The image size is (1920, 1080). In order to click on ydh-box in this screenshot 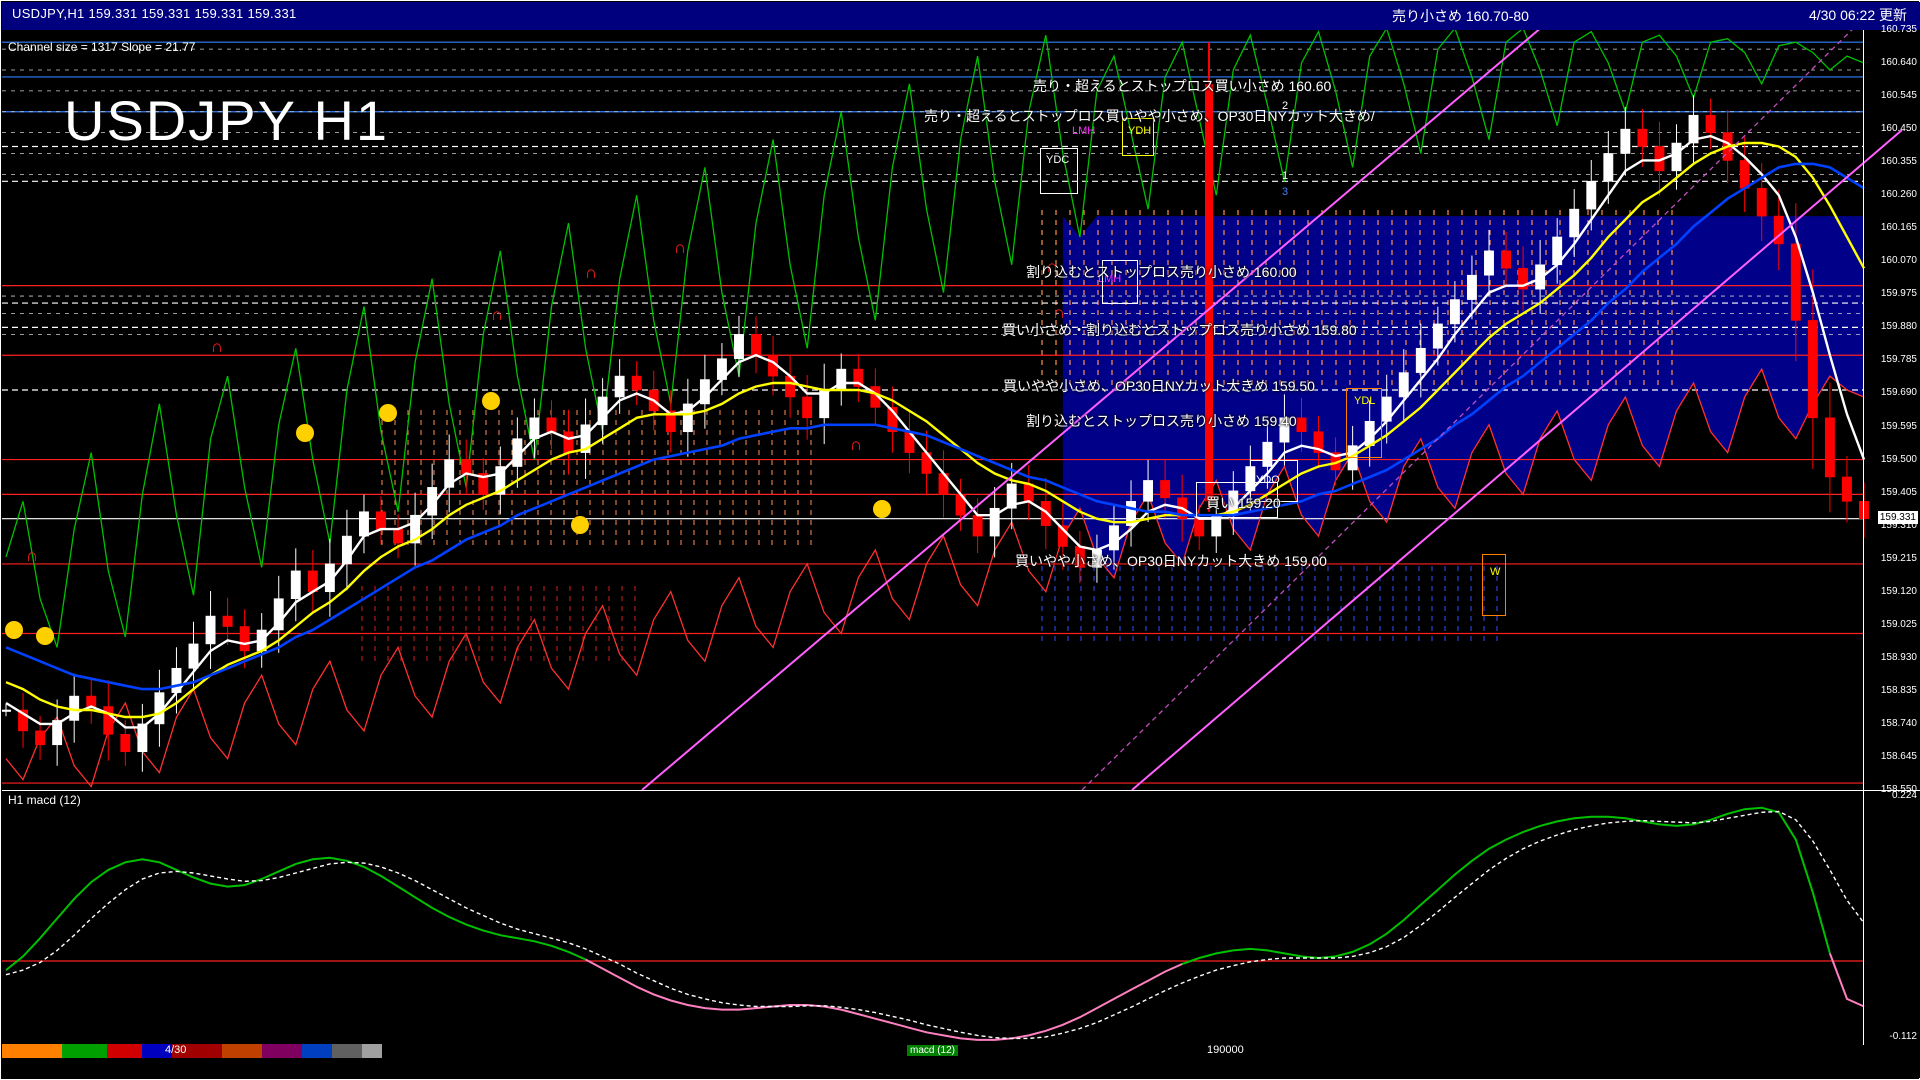, I will do `click(1138, 137)`.